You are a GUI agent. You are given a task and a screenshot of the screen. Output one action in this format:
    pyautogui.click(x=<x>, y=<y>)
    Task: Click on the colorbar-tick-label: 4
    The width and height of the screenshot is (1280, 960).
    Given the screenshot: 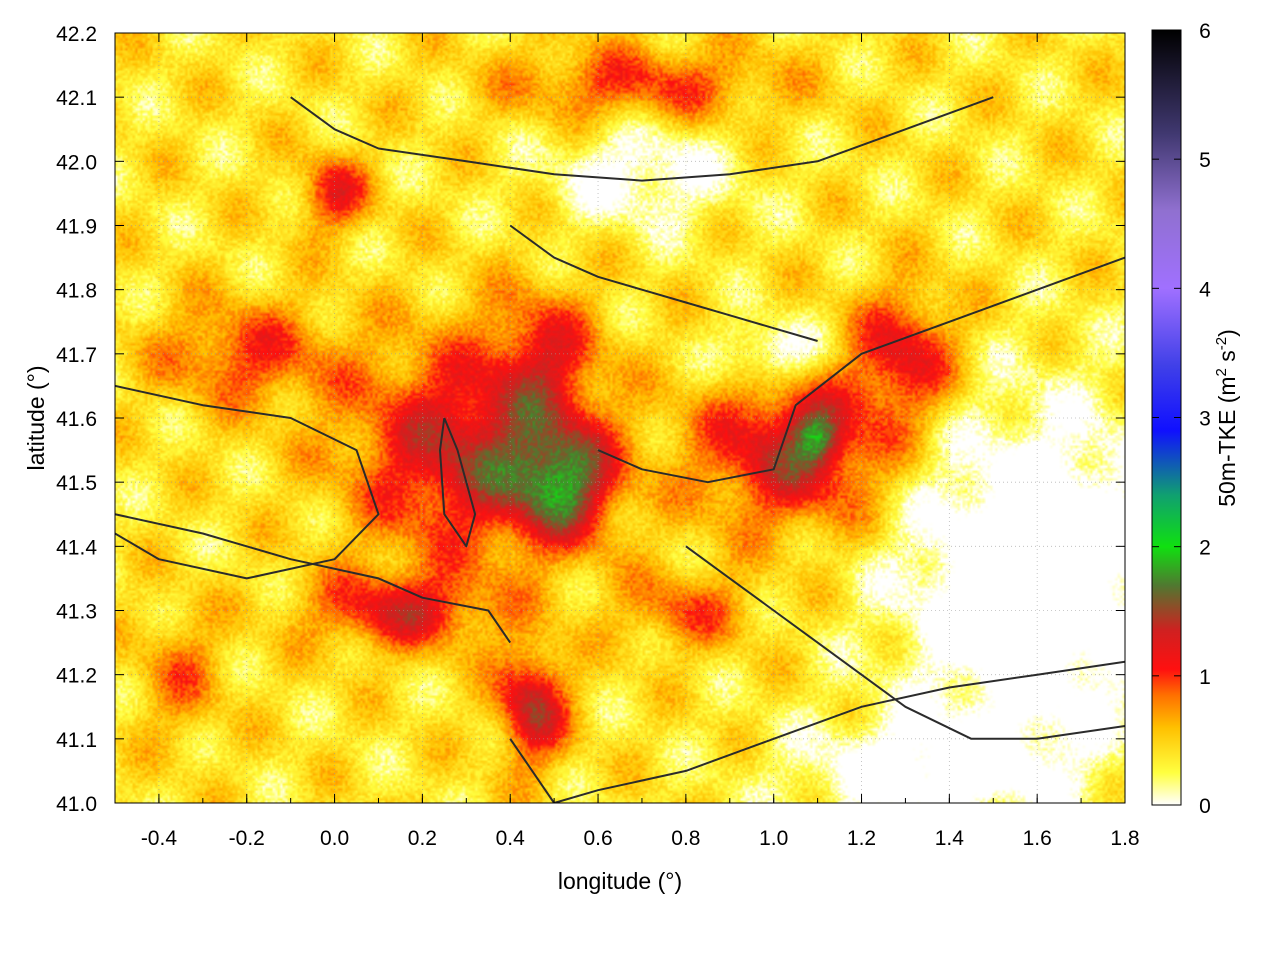 What is the action you would take?
    pyautogui.click(x=1205, y=289)
    